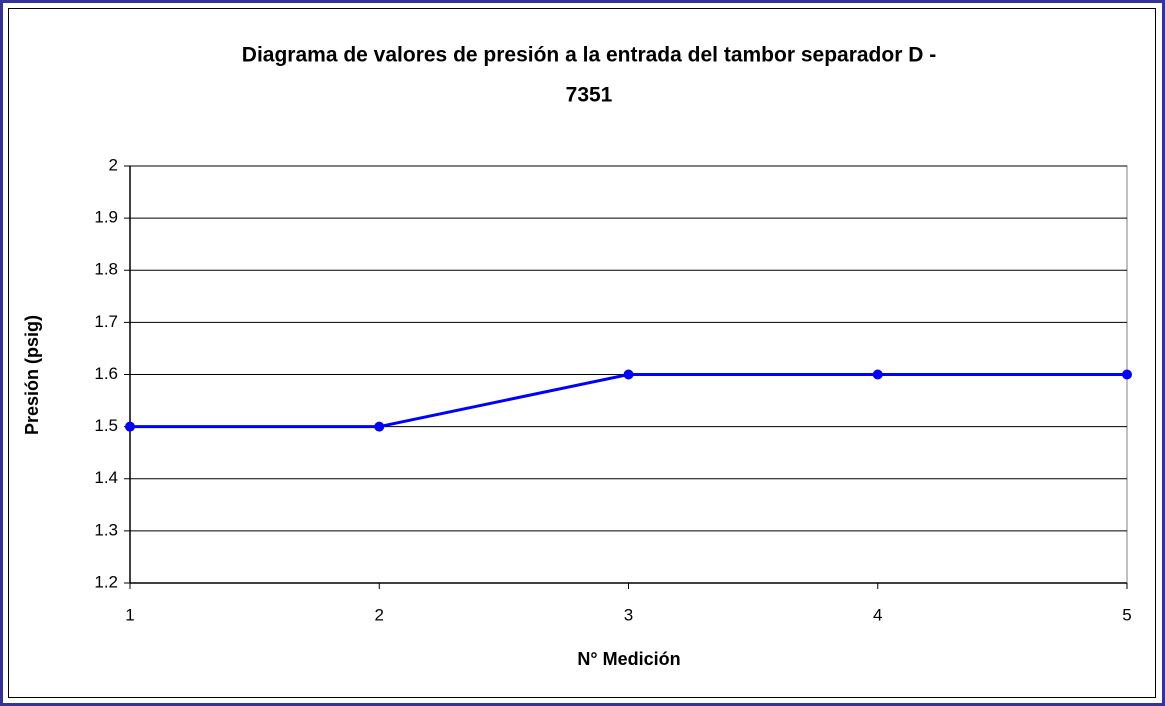 Image resolution: width=1165 pixels, height=706 pixels. What do you see at coordinates (106, 581) in the screenshot?
I see `y-tick-label: 1.2` at bounding box center [106, 581].